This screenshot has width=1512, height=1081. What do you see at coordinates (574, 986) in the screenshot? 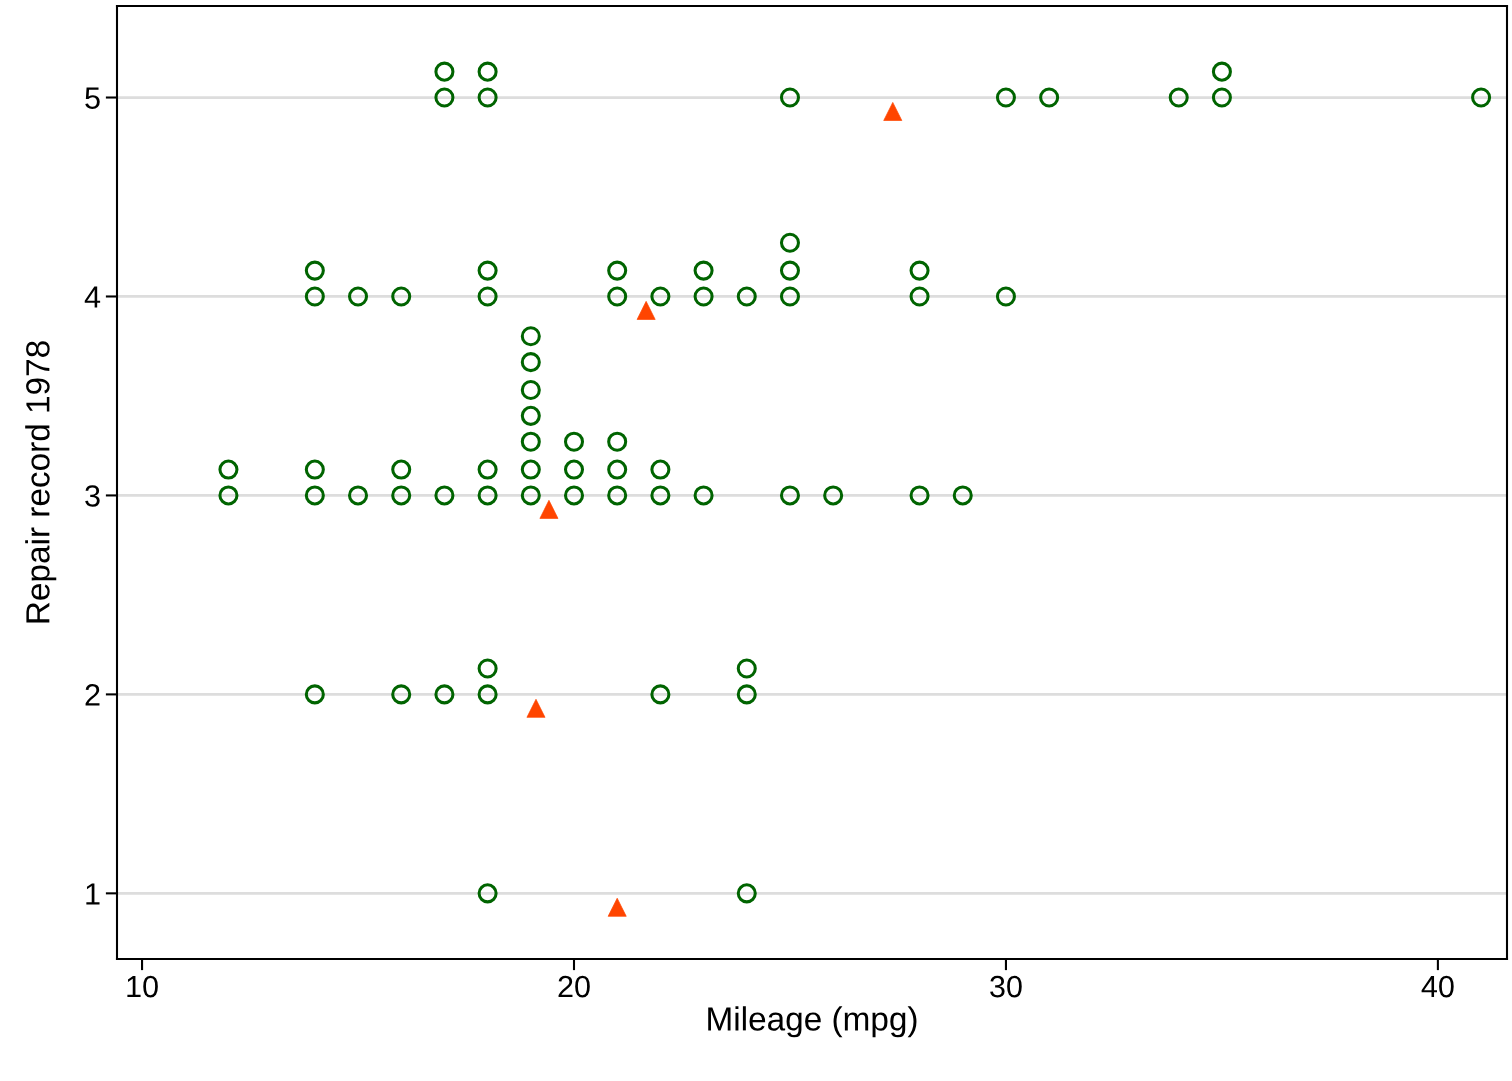
I see `x-tick-label: 20` at bounding box center [574, 986].